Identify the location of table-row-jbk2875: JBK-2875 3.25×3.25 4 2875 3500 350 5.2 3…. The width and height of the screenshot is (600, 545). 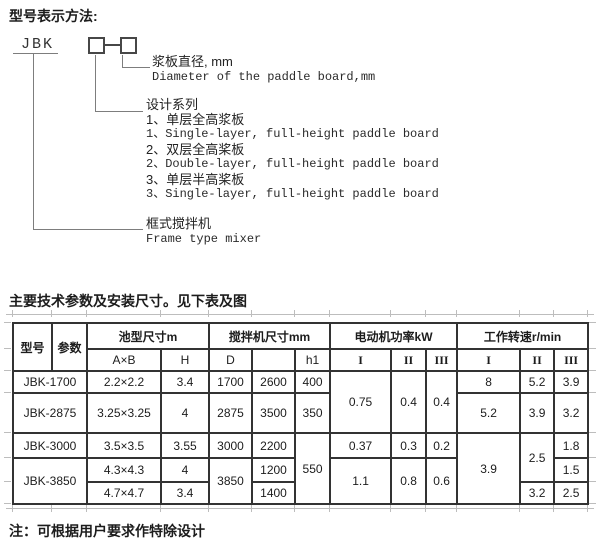
(301, 413).